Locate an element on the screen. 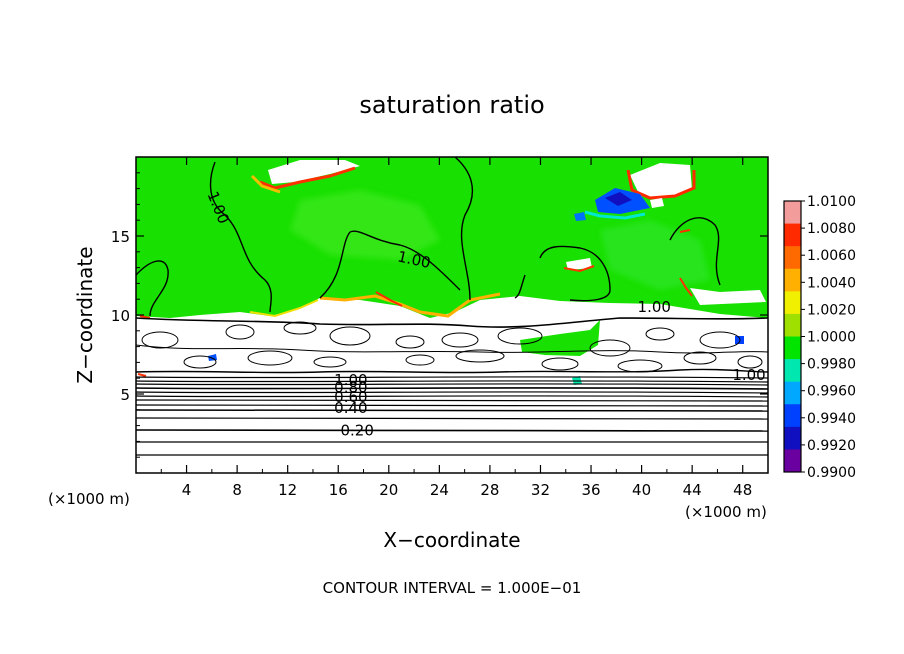 This screenshot has width=904, height=654. field-blue-patch is located at coordinates (580, 216).